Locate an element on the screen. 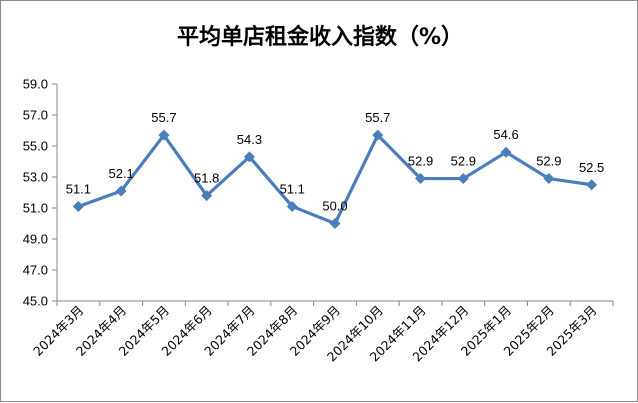 This screenshot has width=638, height=403. data-label: 54.6 is located at coordinates (505, 134).